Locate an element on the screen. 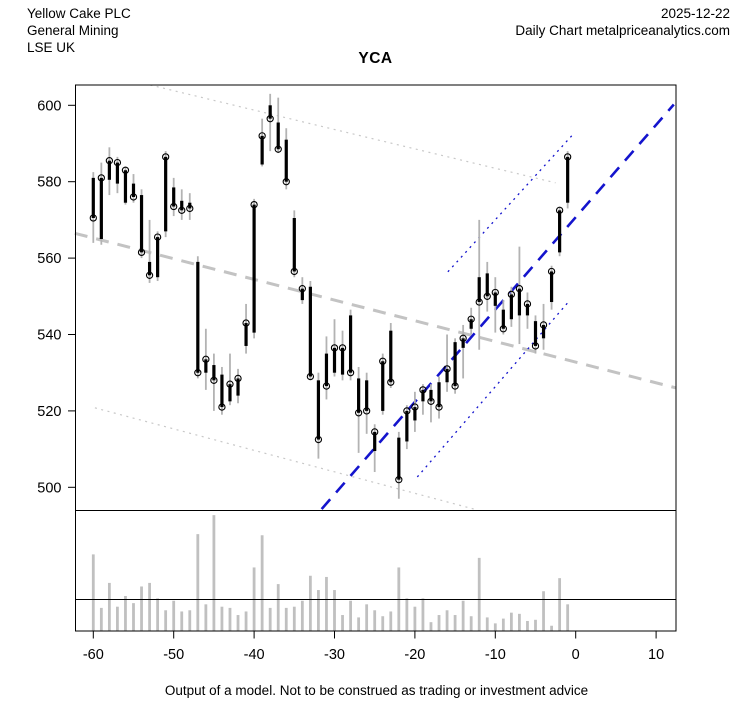 This screenshot has height=708, width=753. y-axis-tick-label: 560 is located at coordinates (49, 259).